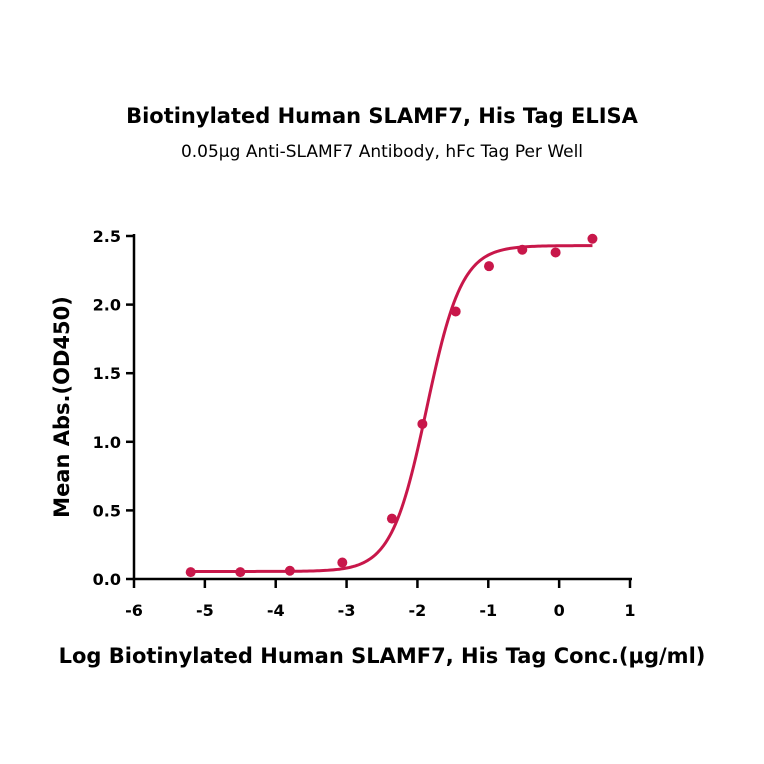 The height and width of the screenshot is (764, 764). What do you see at coordinates (62, 407) in the screenshot?
I see `y-axis-label: Mean Abs.(OD450)` at bounding box center [62, 407].